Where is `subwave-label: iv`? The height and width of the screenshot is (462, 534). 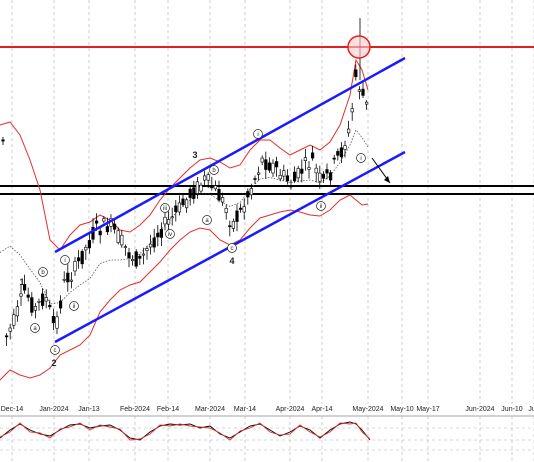 subwave-label: iv is located at coordinates (170, 235).